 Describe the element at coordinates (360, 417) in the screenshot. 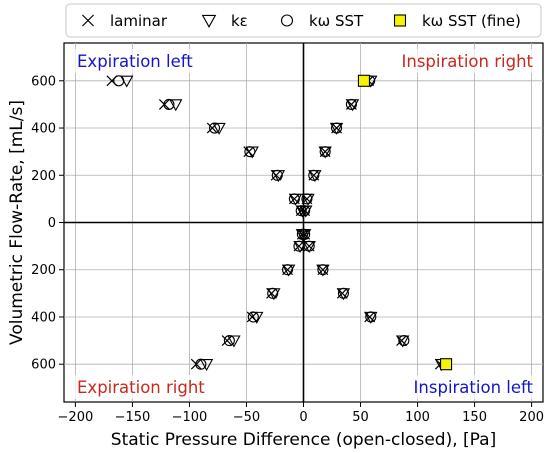

I see `x-tick-label: 50` at that location.